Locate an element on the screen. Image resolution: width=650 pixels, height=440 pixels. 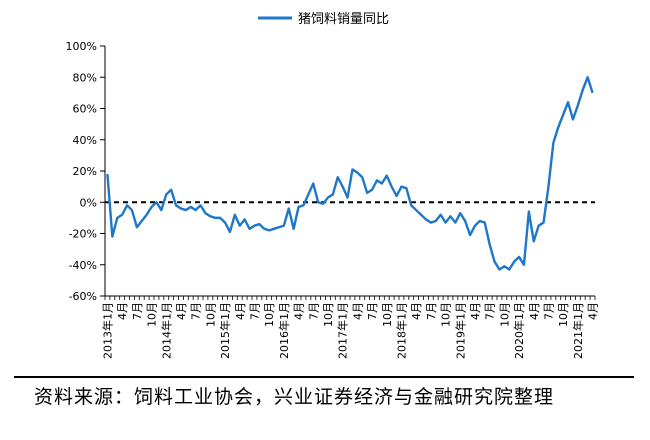
y-tick-label: -40% is located at coordinates (83, 265).